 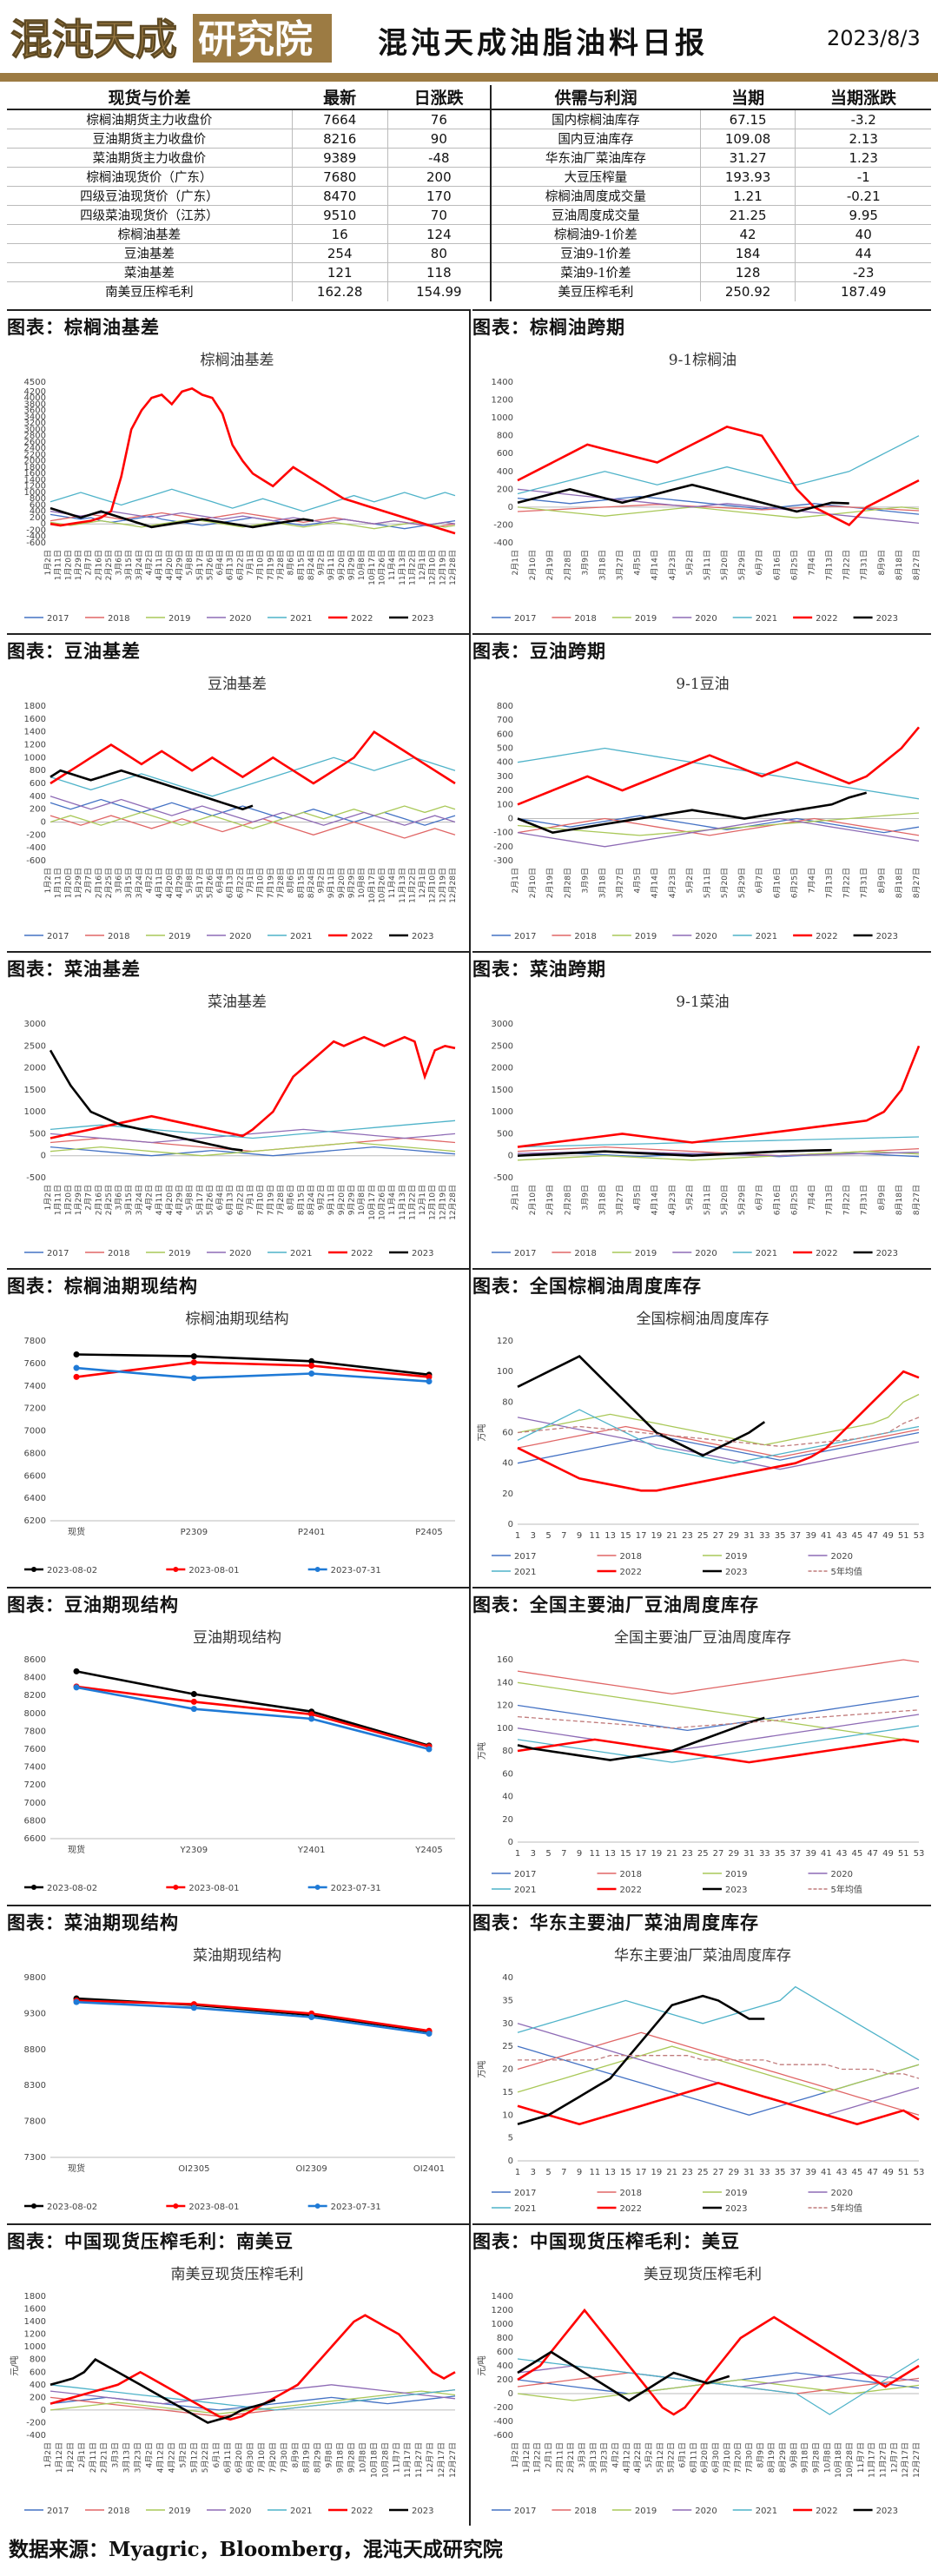 I want to click on x-tick-label: 7月1日, so click(x=250, y=880).